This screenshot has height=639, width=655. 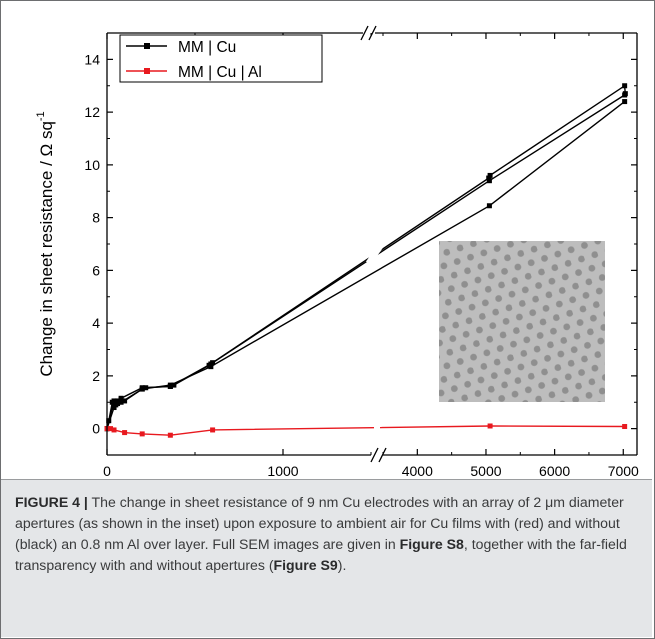 I want to click on legend-item-cu: MM | Cu, so click(x=181, y=47).